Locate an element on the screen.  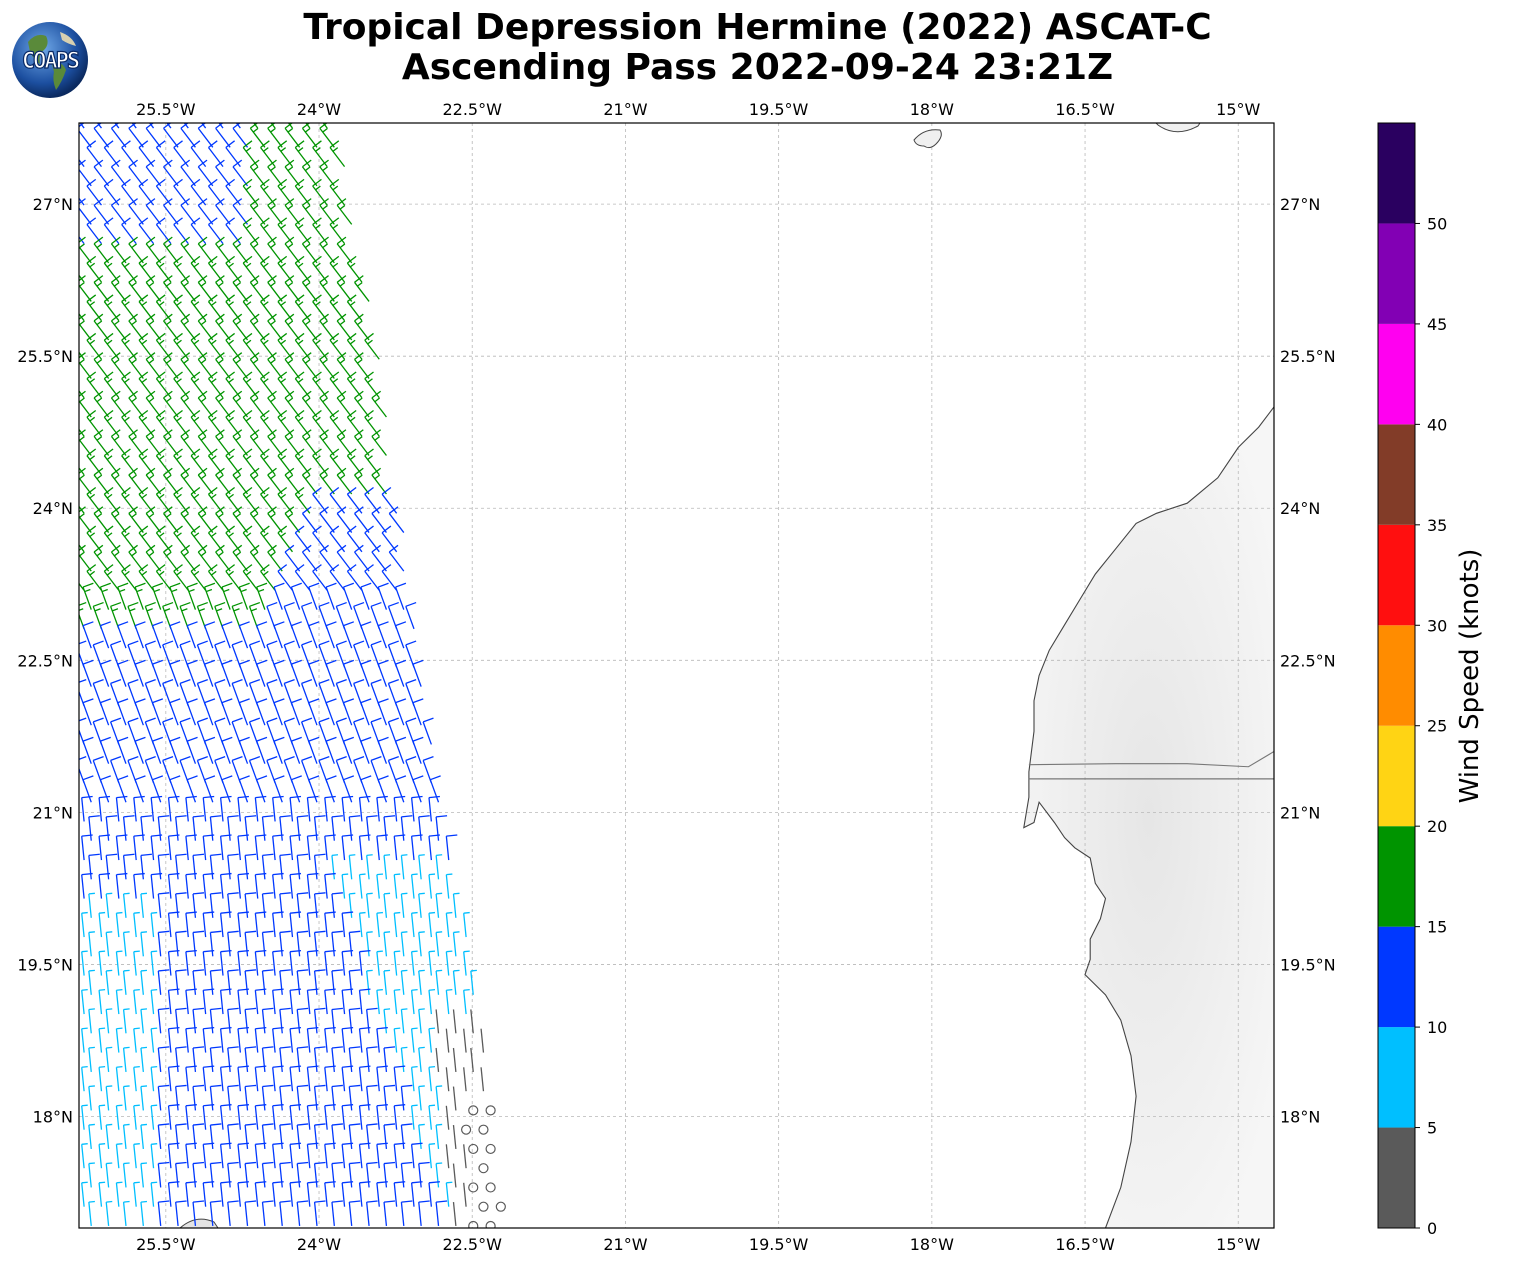
colorbar-segment is located at coordinates (1396, 575).